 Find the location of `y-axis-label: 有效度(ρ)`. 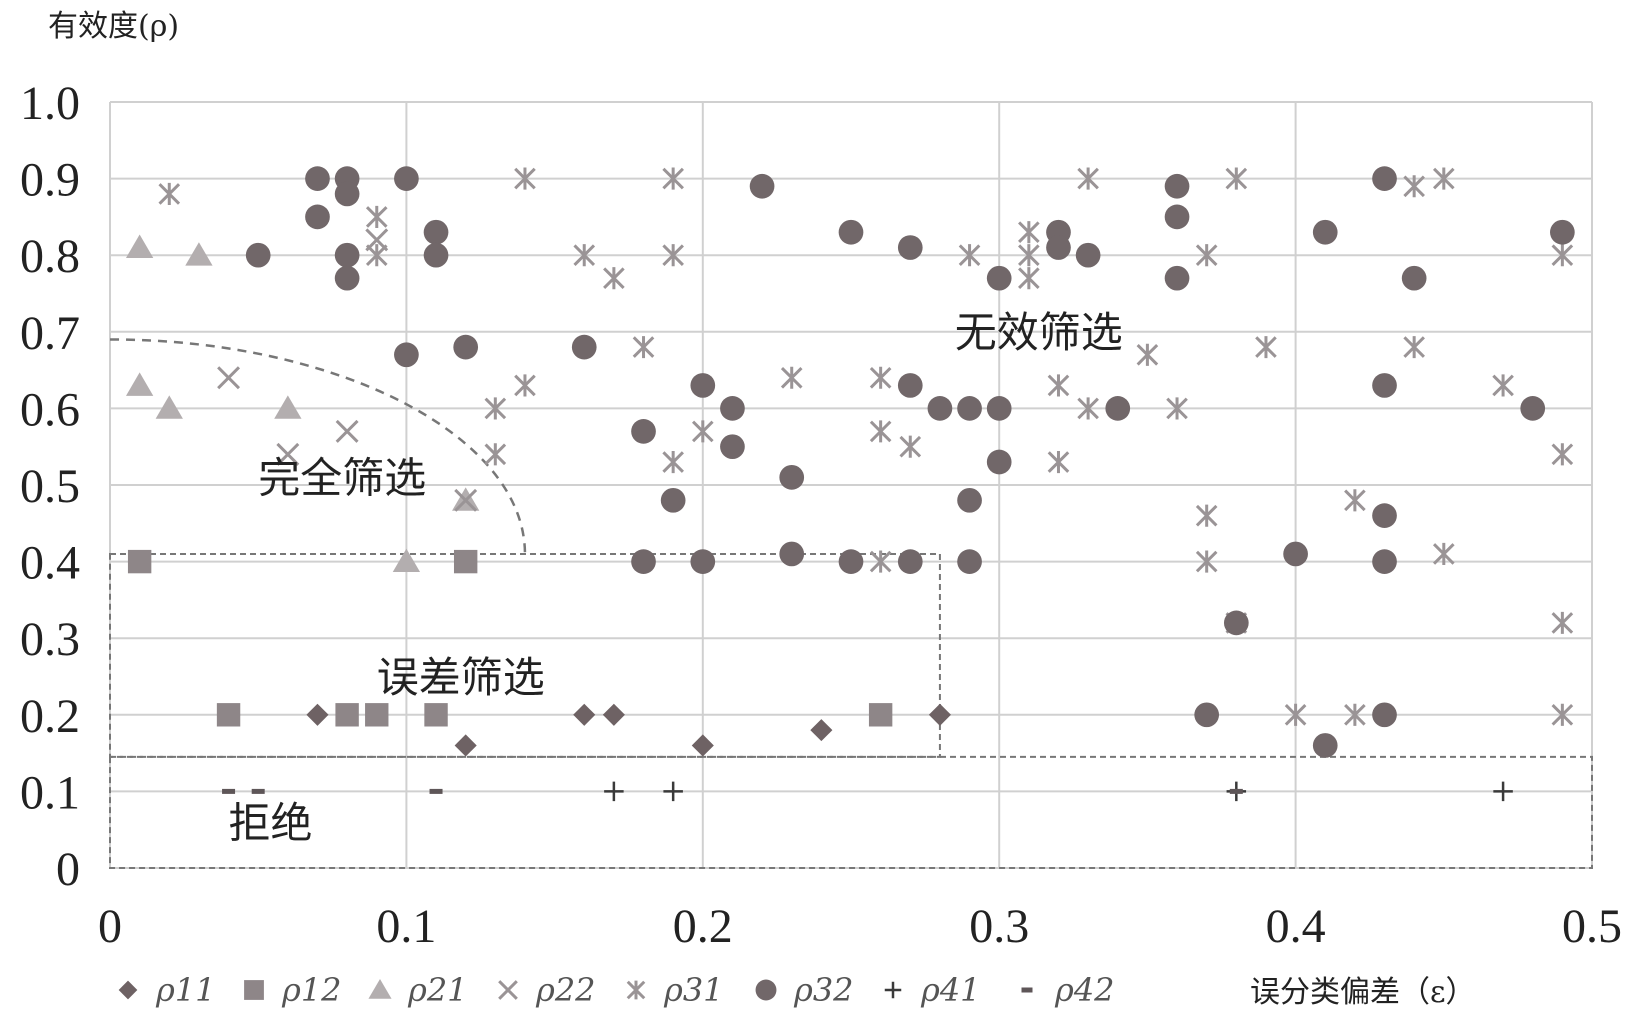

y-axis-label: 有效度(ρ) is located at coordinates (113, 26).